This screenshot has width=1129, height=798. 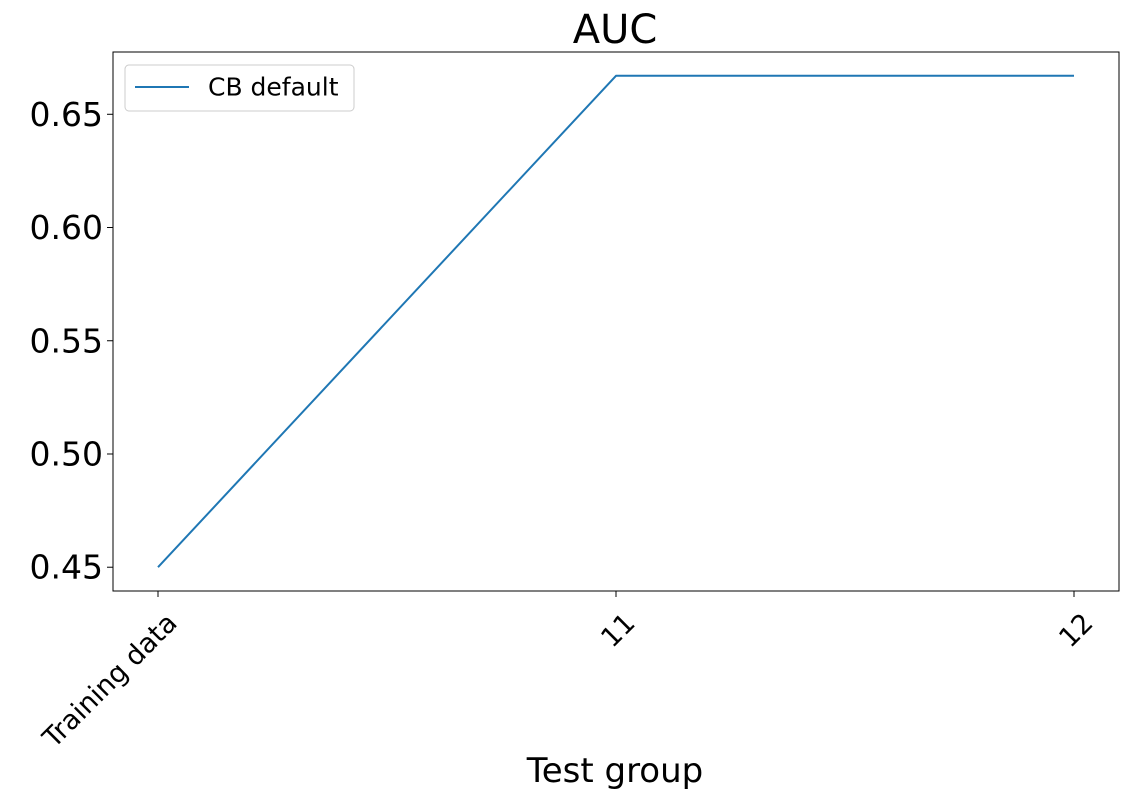 What do you see at coordinates (615, 30) in the screenshot?
I see `chart-title: AUC` at bounding box center [615, 30].